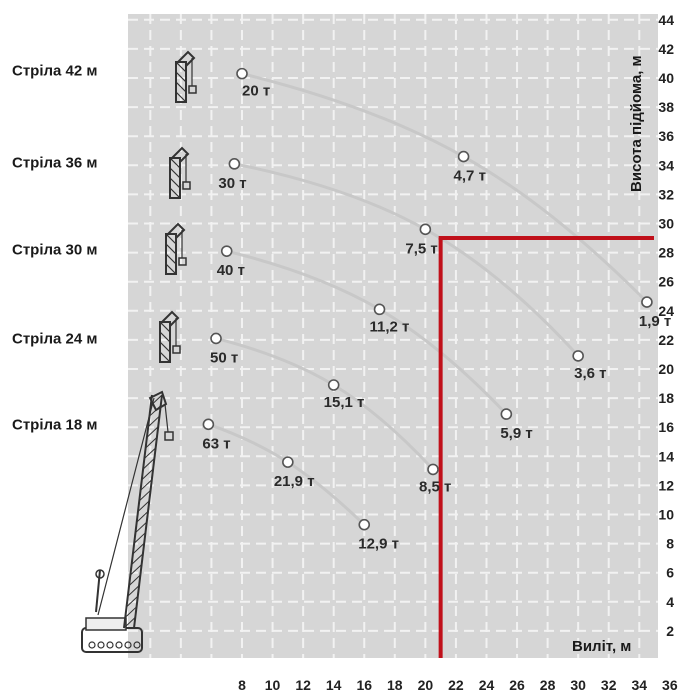 The width and height of the screenshot is (680, 697). I want to click on point-label: 3,6 т, so click(590, 373).